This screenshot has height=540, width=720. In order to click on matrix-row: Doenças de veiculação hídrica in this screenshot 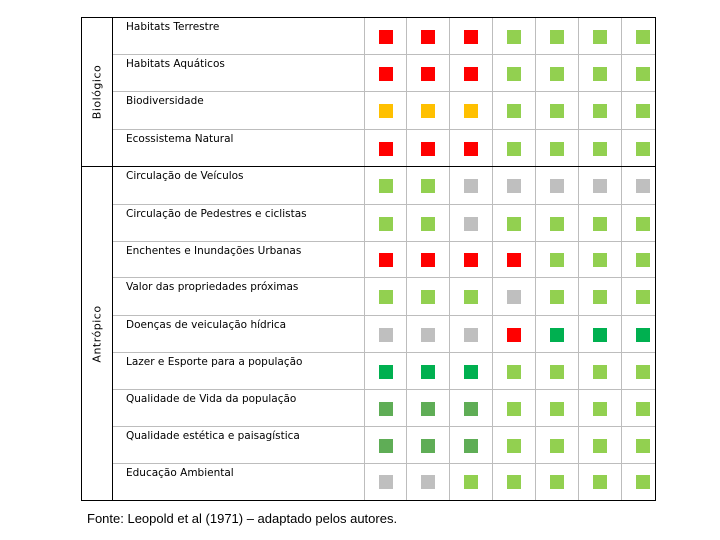, I will do `click(384, 334)`.